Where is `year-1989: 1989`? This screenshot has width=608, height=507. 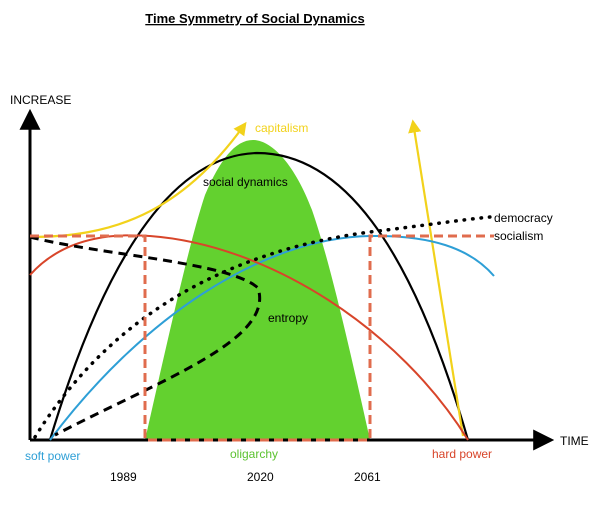
year-1989: 1989 is located at coordinates (123, 477).